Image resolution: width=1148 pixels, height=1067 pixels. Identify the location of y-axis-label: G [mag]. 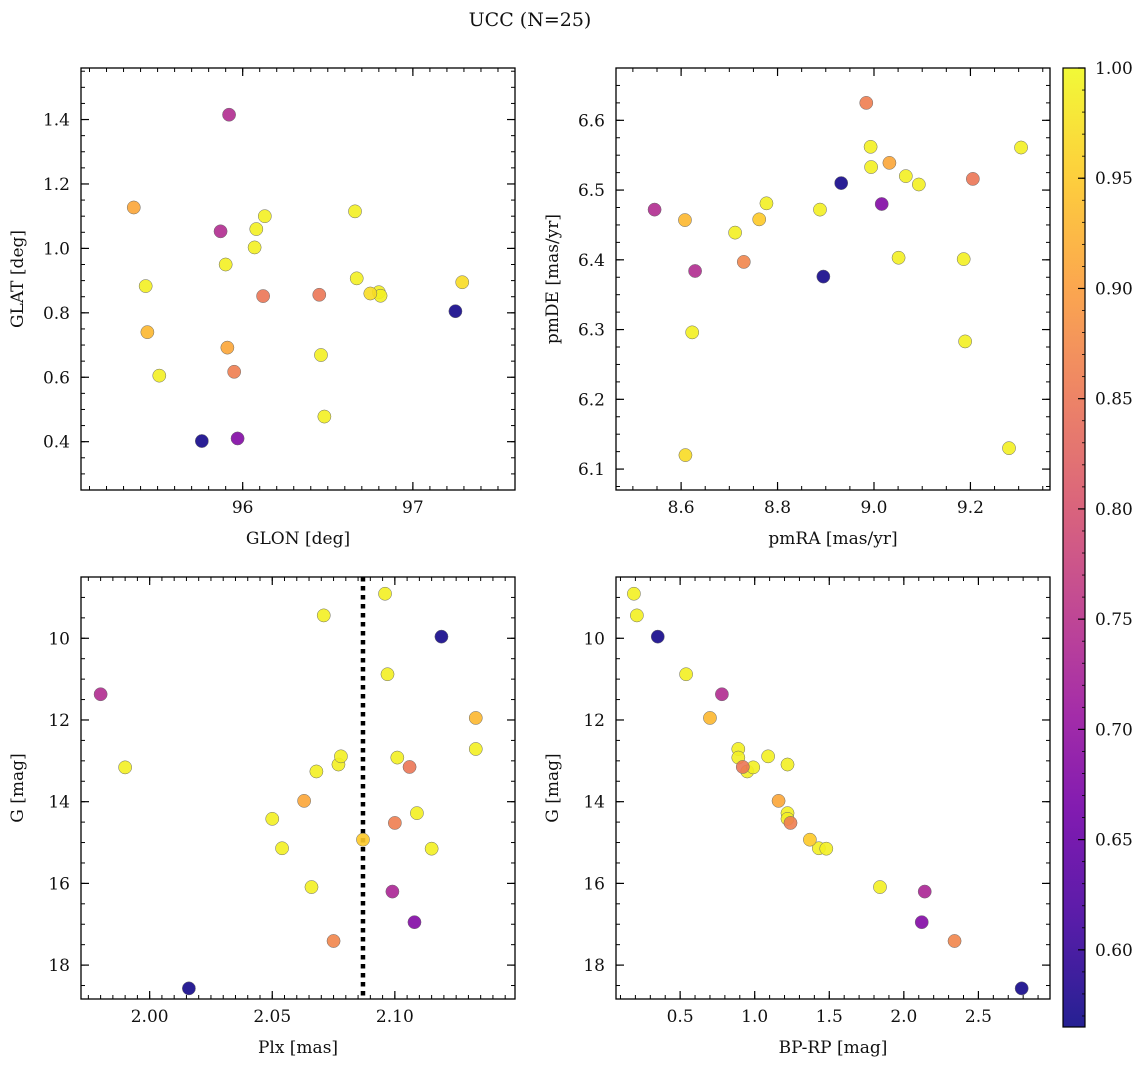
(18, 787).